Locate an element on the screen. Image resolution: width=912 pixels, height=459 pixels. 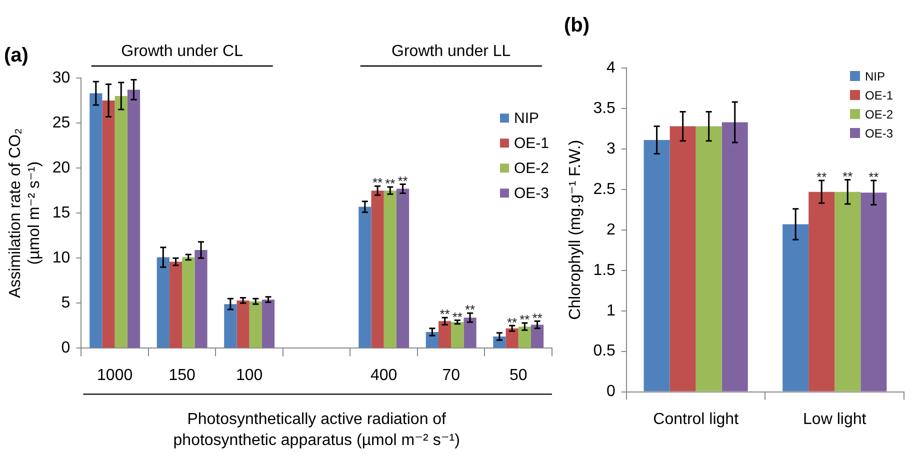
y-tick-label: 3.5 is located at coordinates (604, 108).